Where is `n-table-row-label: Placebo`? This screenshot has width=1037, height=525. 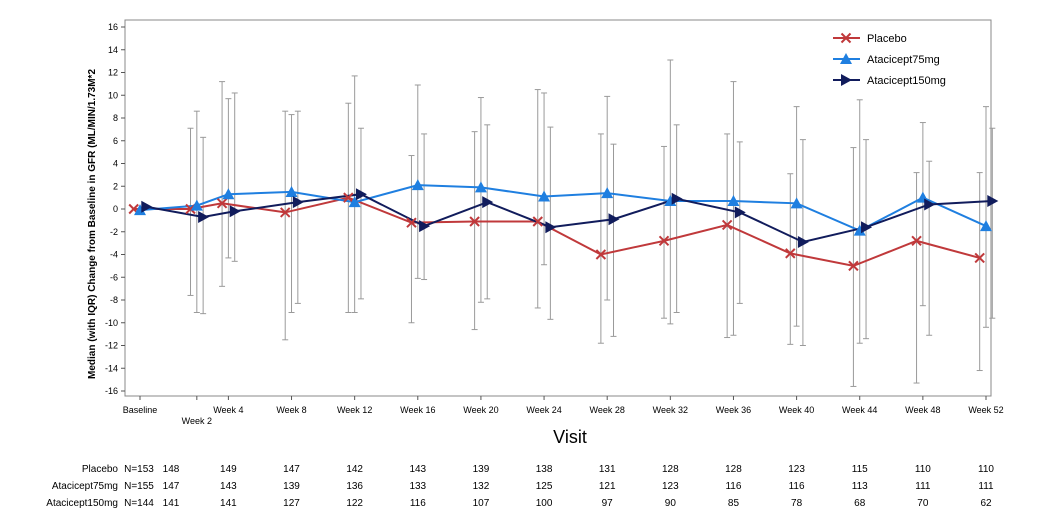 n-table-row-label: Placebo is located at coordinates (100, 469).